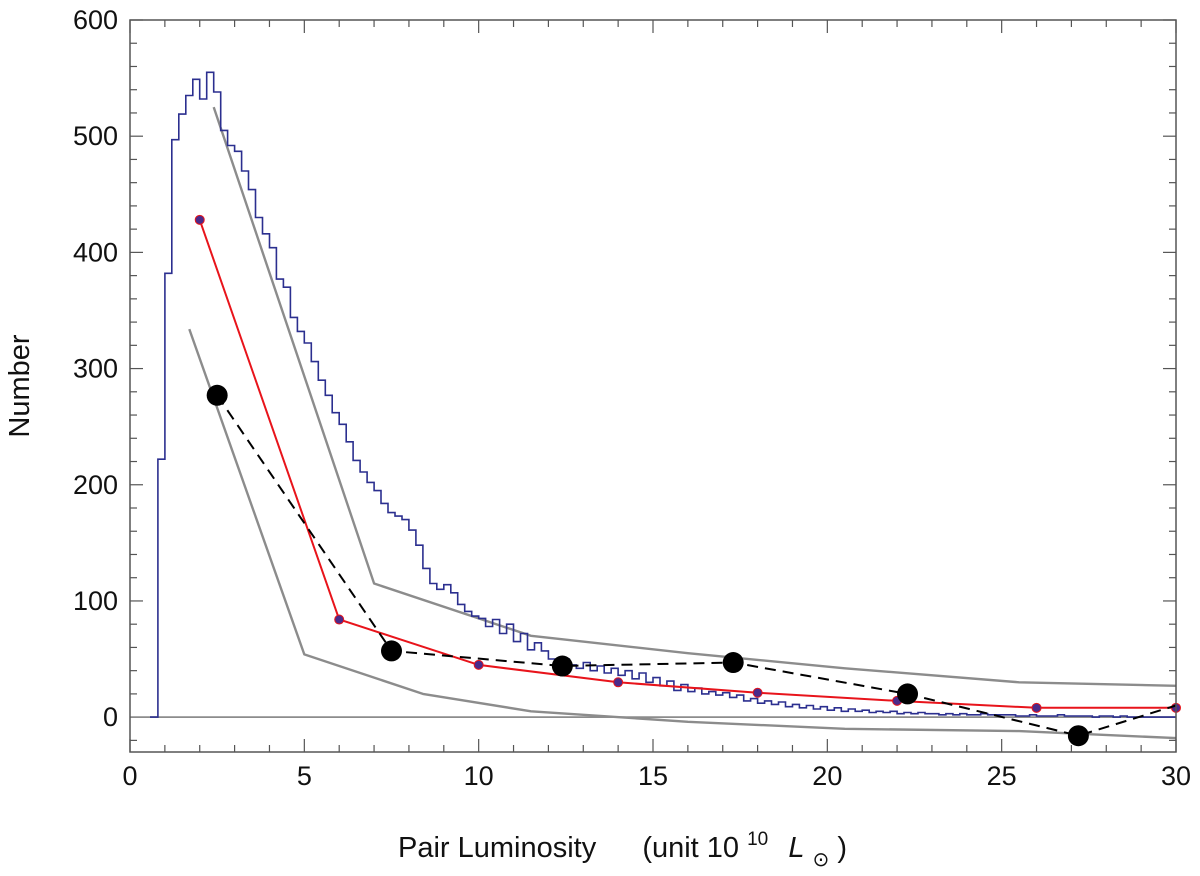 Image resolution: width=1200 pixels, height=876 pixels. Describe the element at coordinates (304, 776) in the screenshot. I see `x-tick-label: 5` at that location.